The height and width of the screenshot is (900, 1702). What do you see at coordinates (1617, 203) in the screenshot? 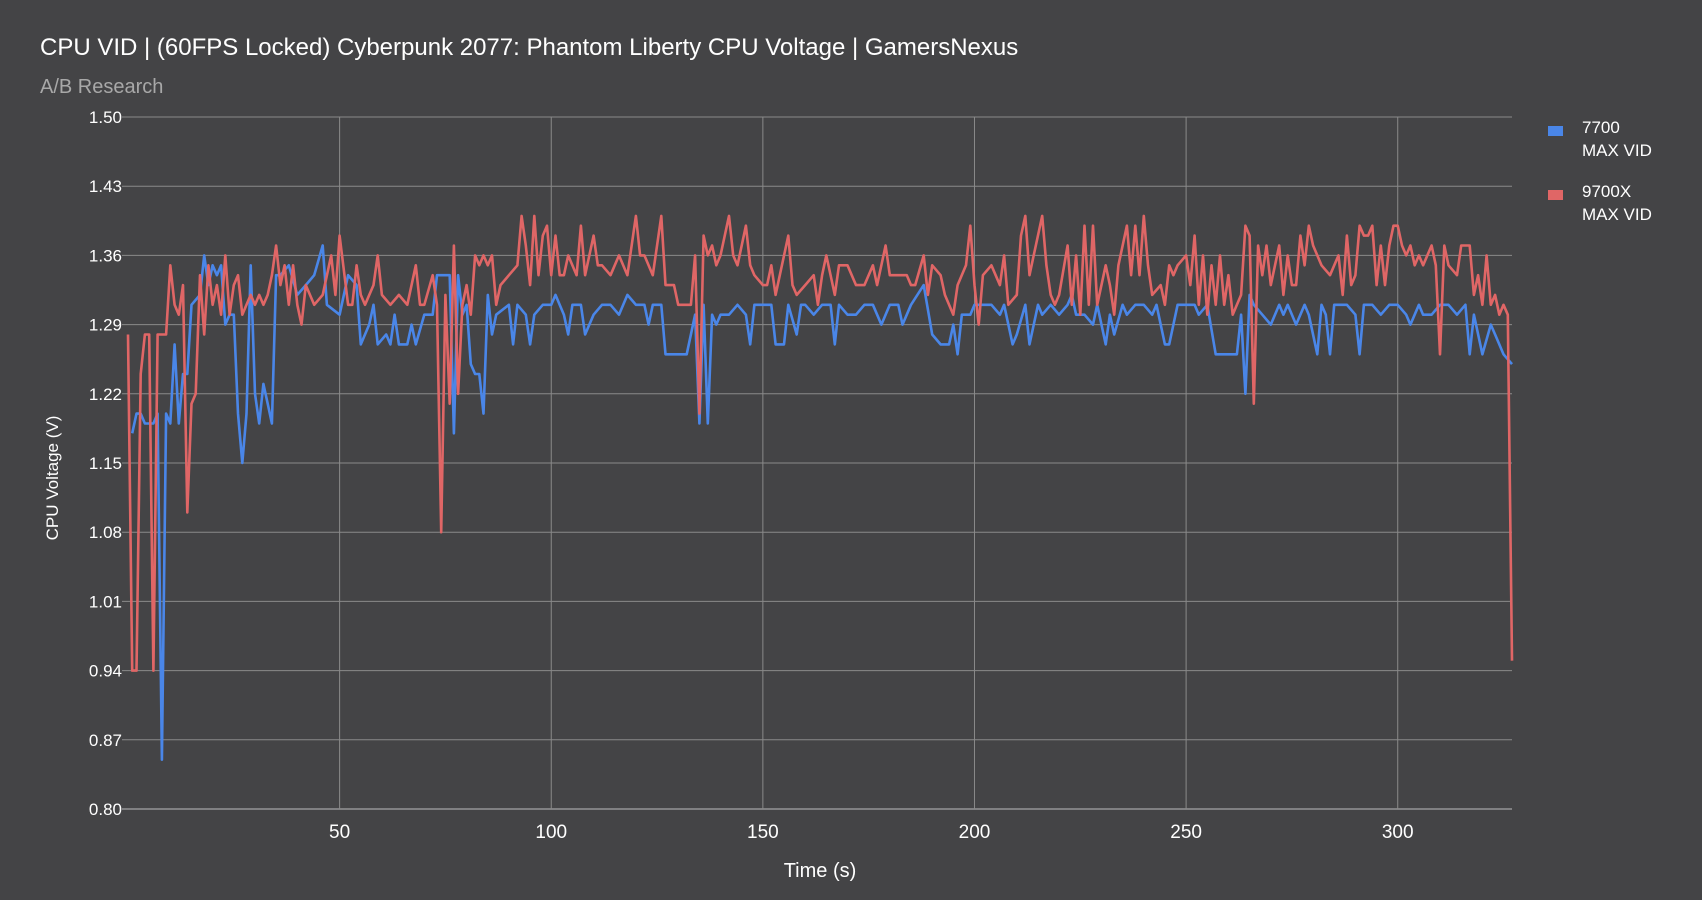
I see `legend-label-9700x: 9700X MAX VID` at bounding box center [1617, 203].